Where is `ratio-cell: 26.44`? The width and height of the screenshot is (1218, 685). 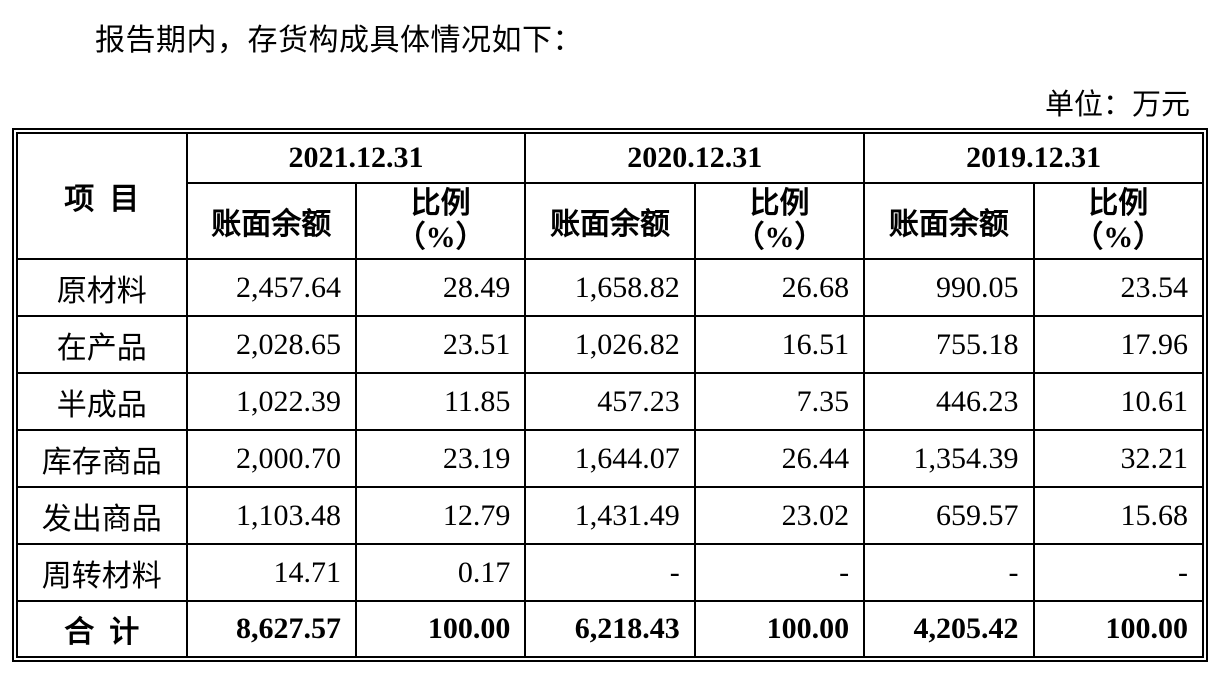 ratio-cell: 26.44 is located at coordinates (779, 459).